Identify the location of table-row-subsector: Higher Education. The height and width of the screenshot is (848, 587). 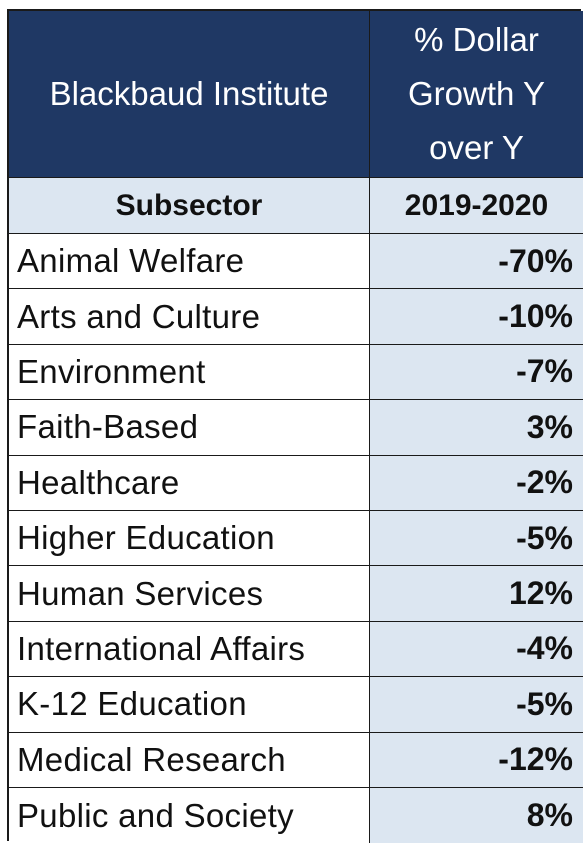
(189, 538).